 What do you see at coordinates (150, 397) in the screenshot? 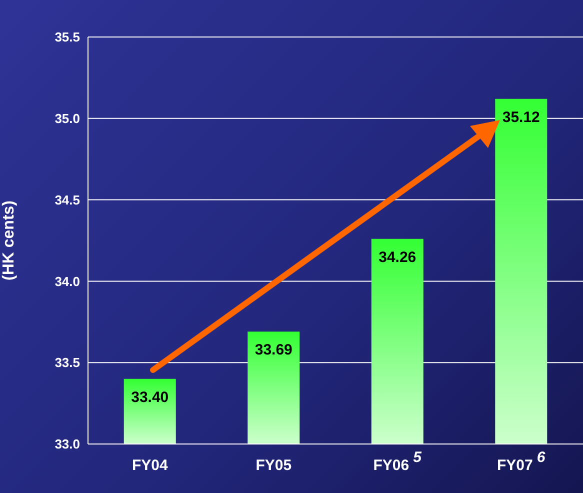
I see `data-label: 33.40` at bounding box center [150, 397].